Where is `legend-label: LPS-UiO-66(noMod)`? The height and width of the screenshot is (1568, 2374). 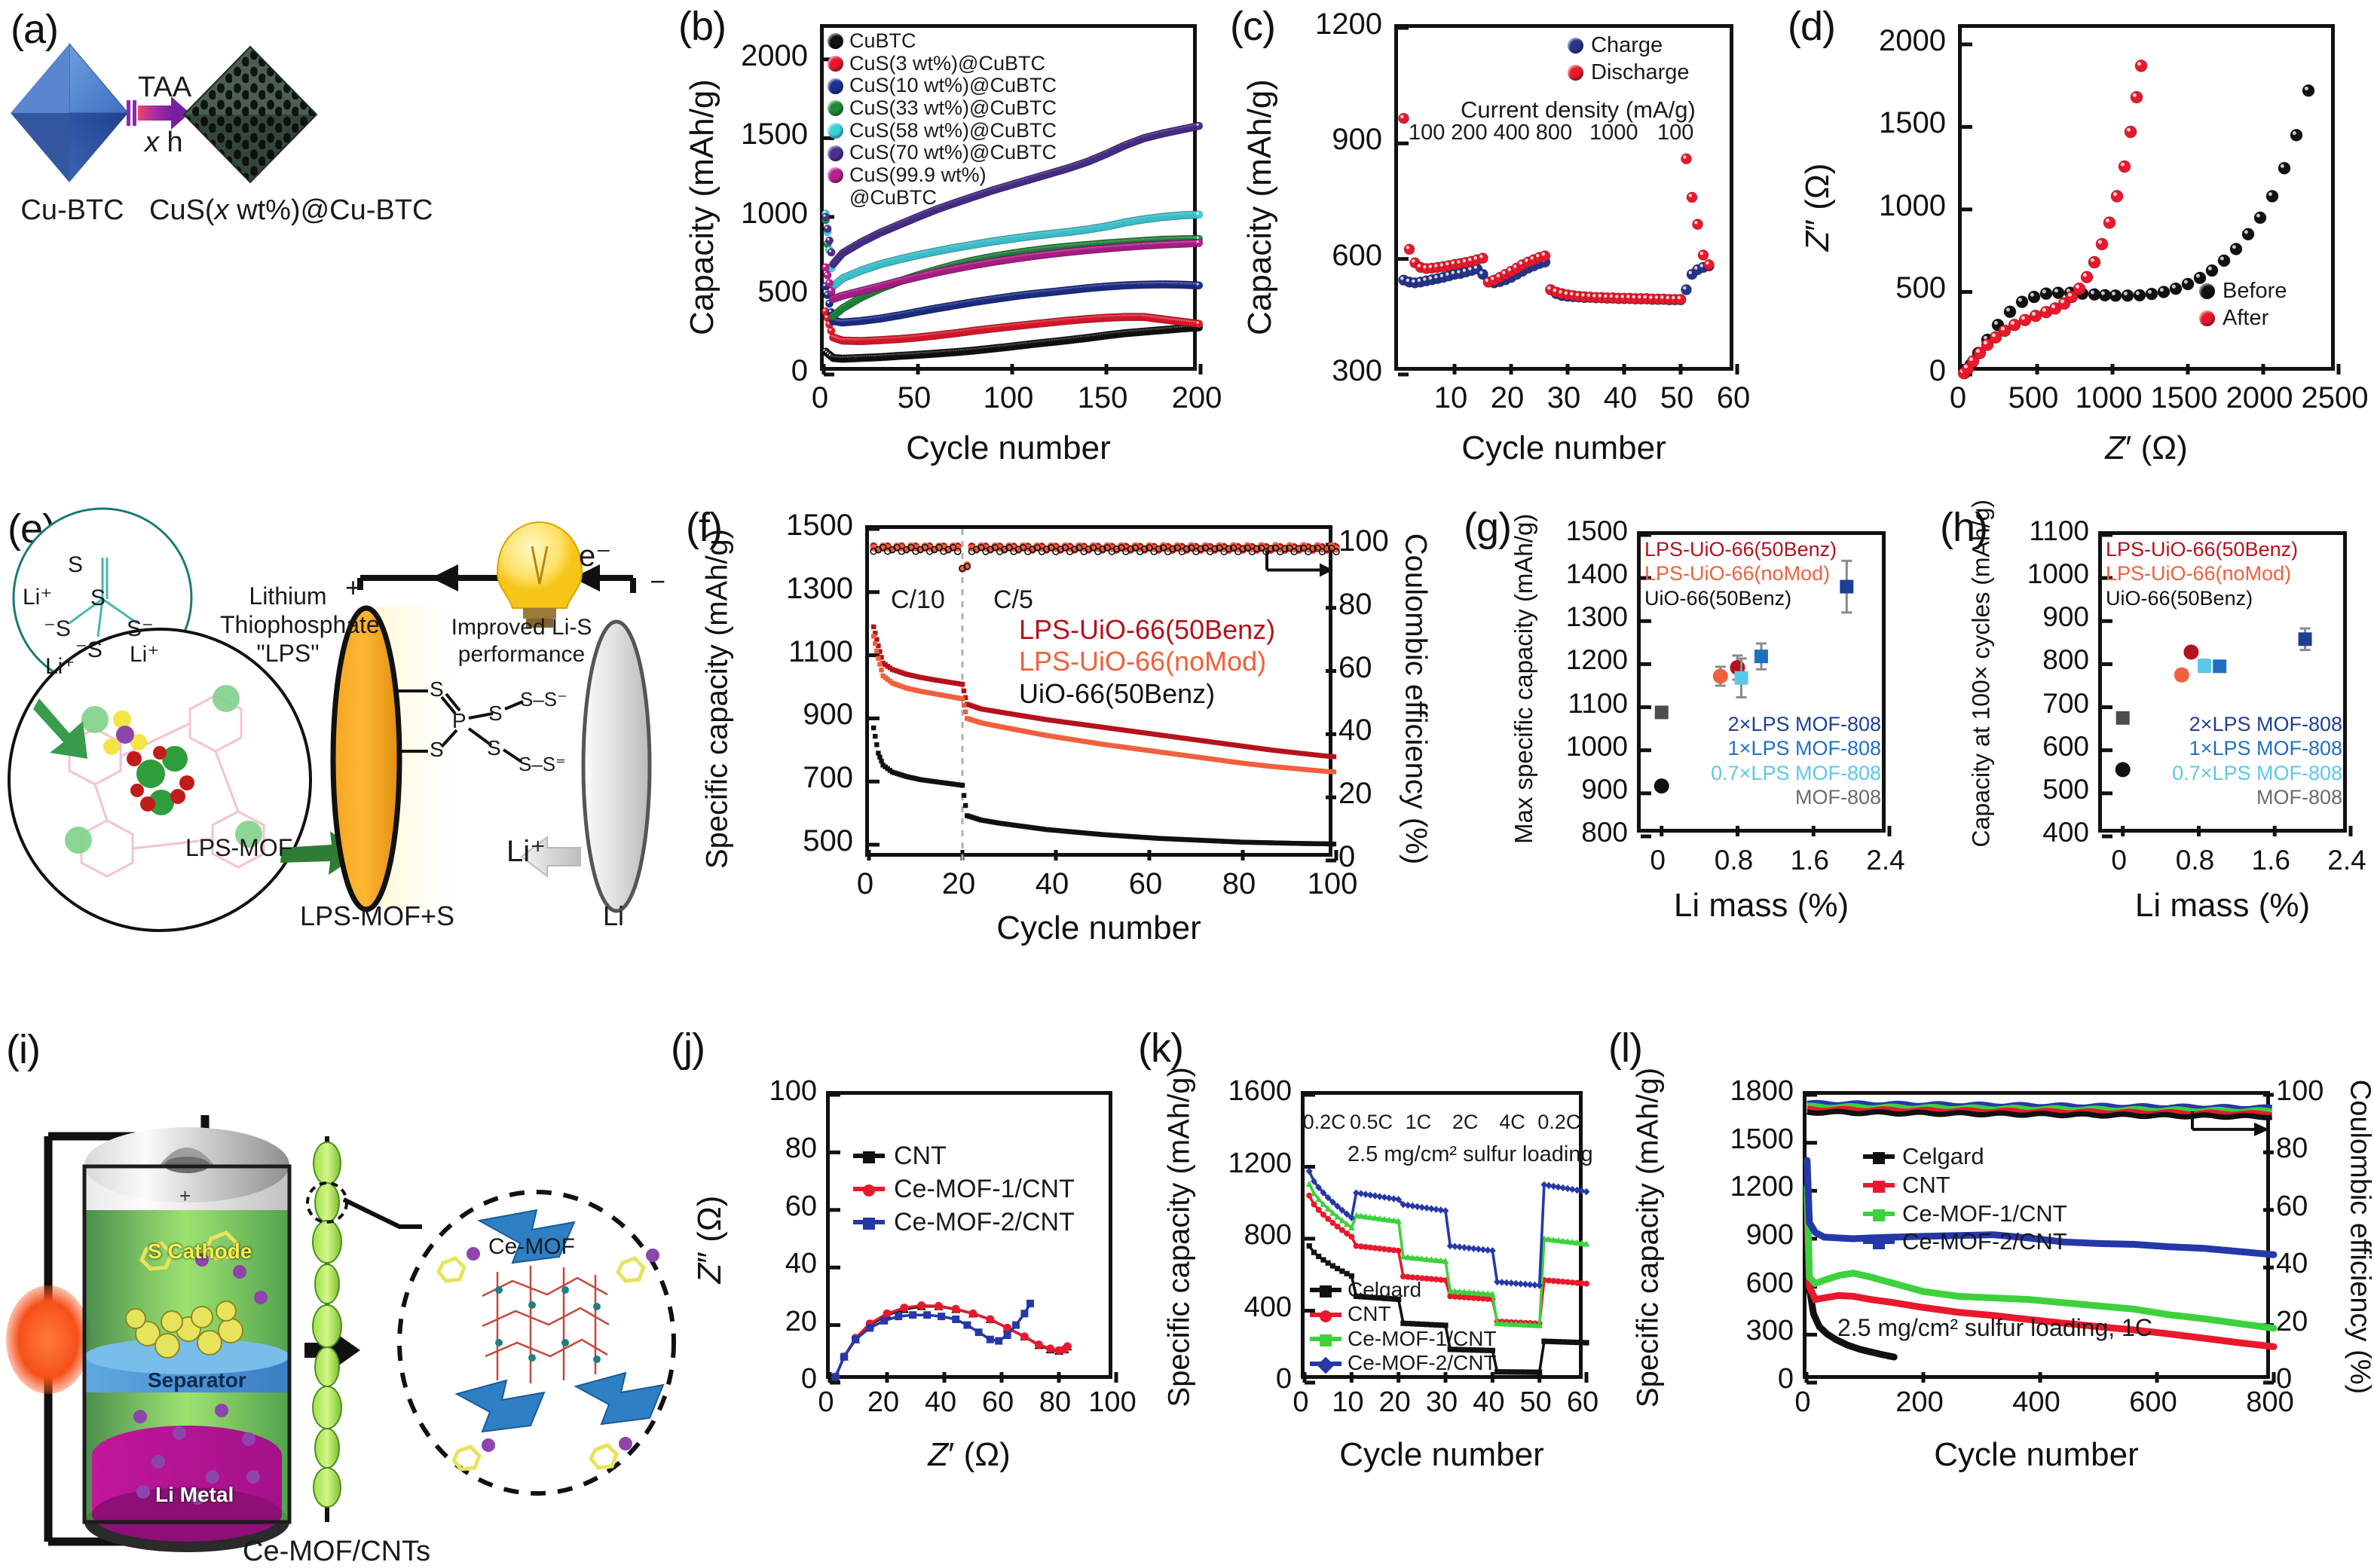
legend-label: LPS-UiO-66(noMod) is located at coordinates (2199, 573).